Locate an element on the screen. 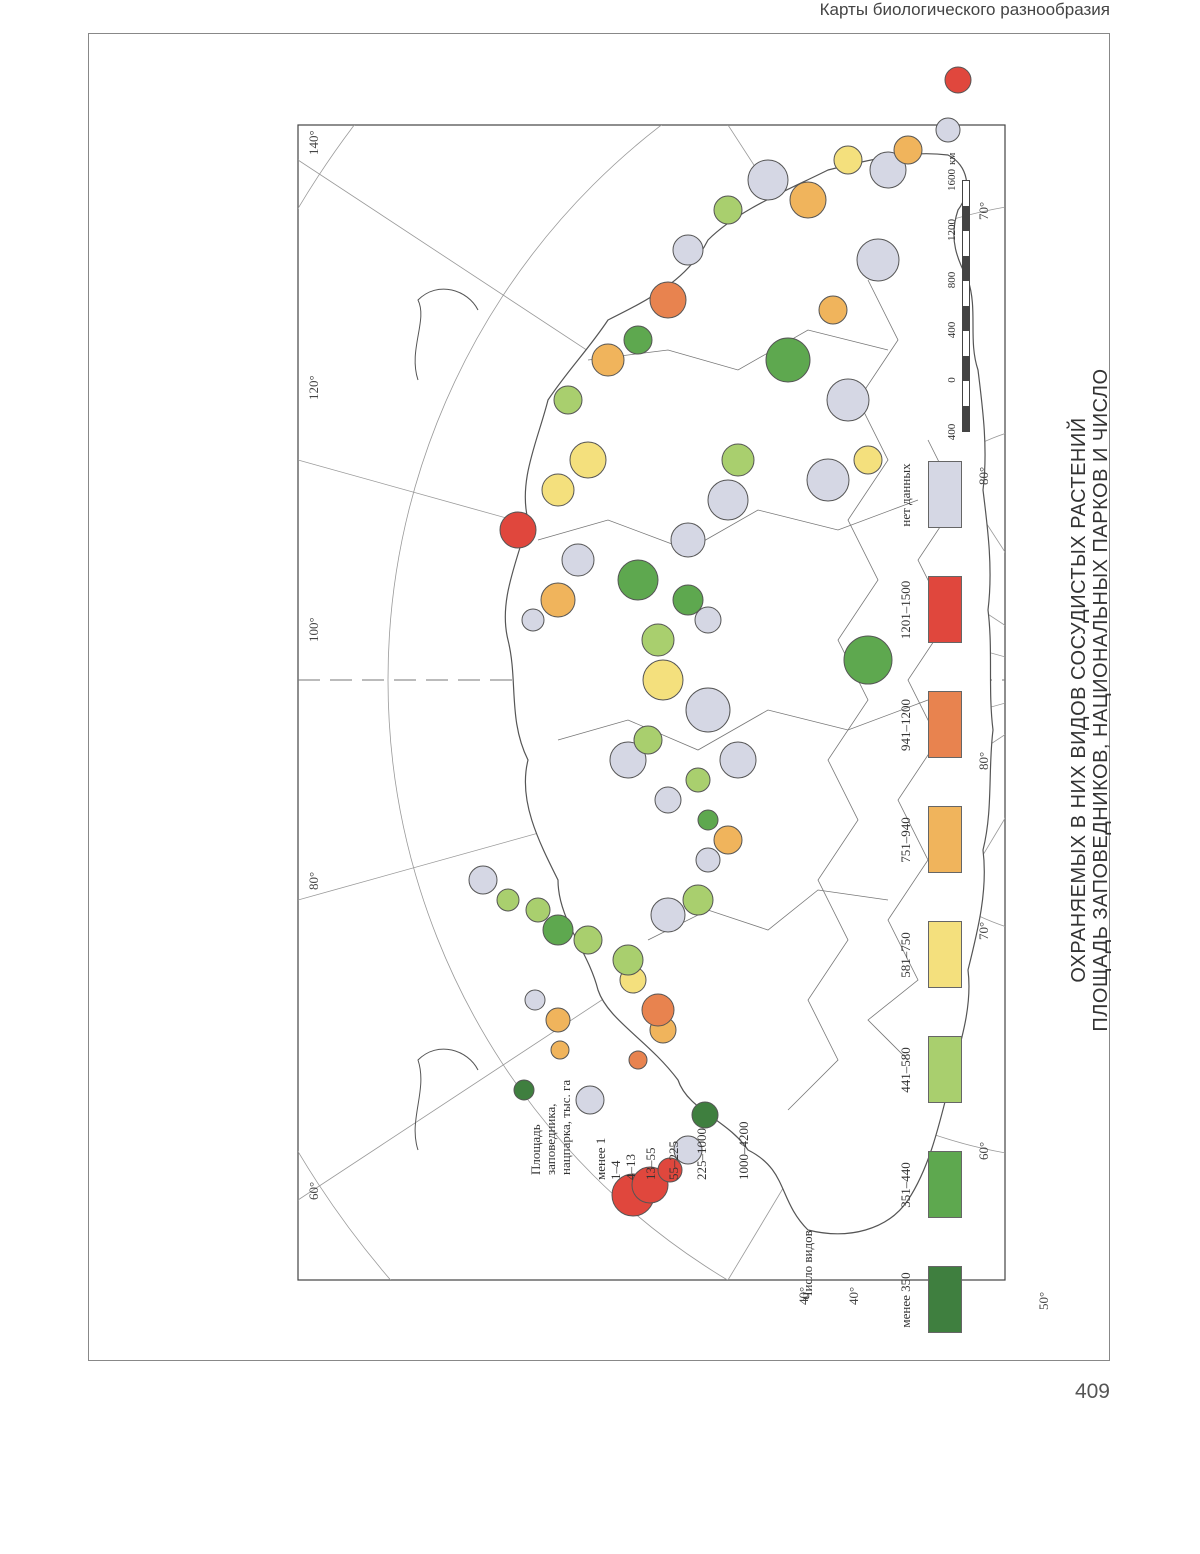  size-class-5: 225–1000 is located at coordinates (702, 1154).